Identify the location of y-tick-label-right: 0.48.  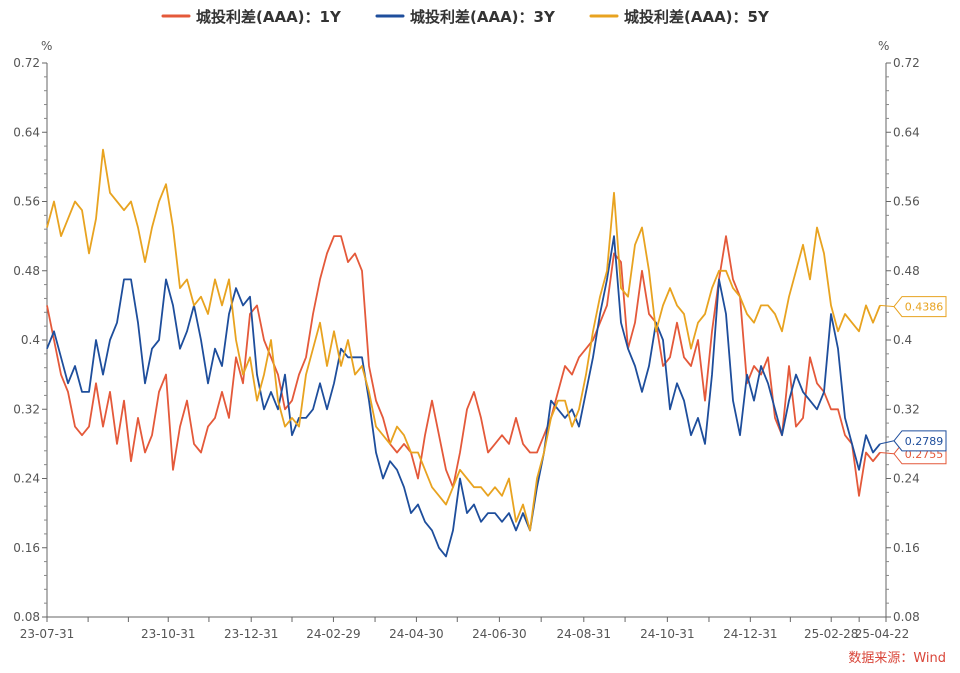
(906, 271).